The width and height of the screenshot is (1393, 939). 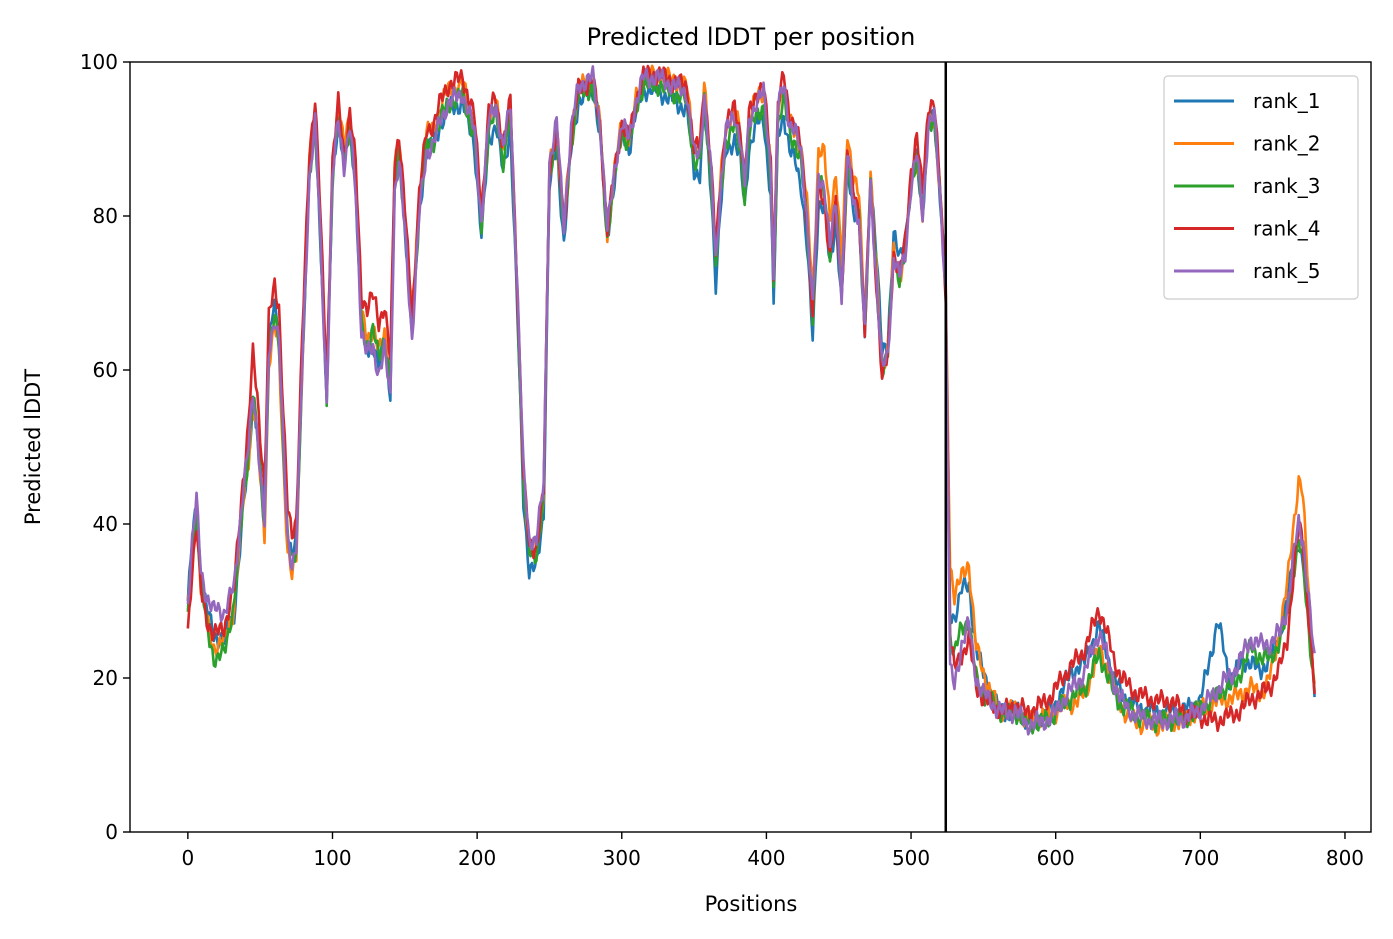 I want to click on x-tick-label: 0, so click(x=187, y=858).